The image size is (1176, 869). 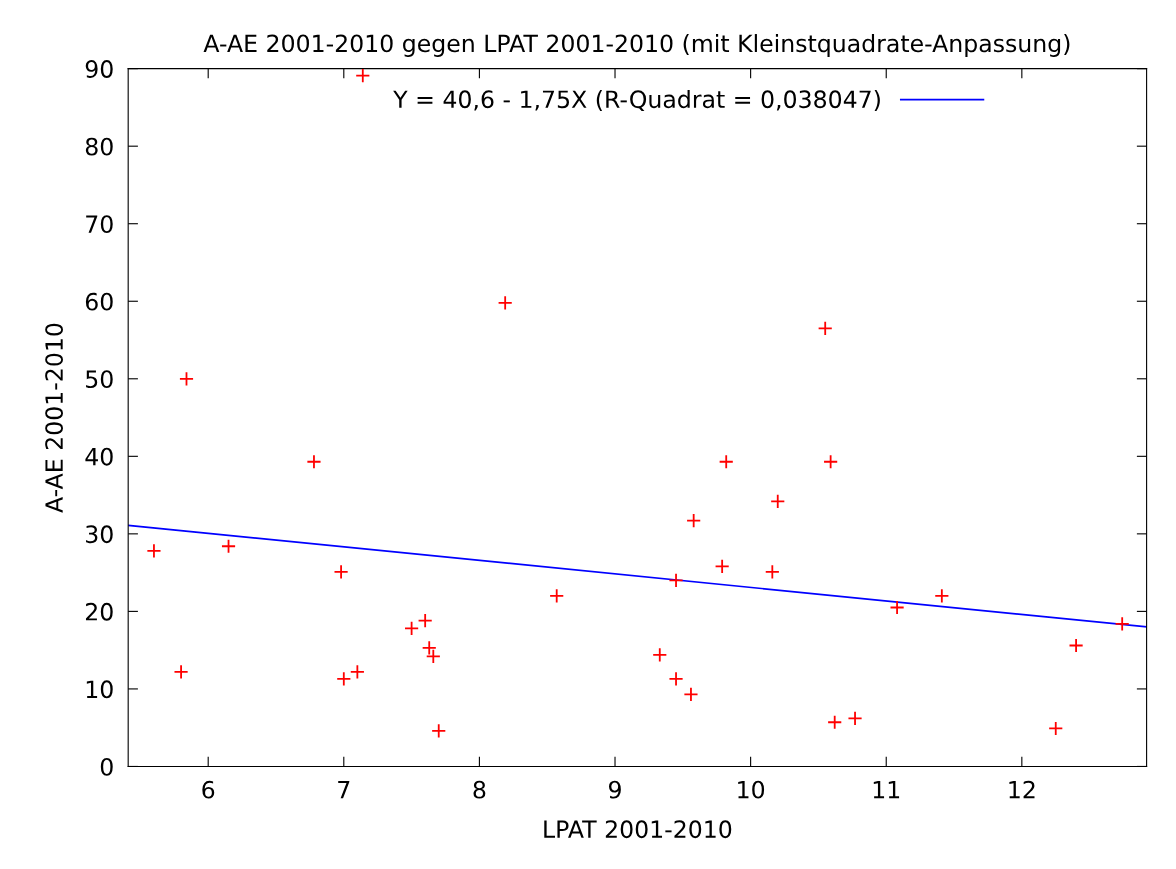 What do you see at coordinates (614, 789) in the screenshot?
I see `x-tick-label: 9` at bounding box center [614, 789].